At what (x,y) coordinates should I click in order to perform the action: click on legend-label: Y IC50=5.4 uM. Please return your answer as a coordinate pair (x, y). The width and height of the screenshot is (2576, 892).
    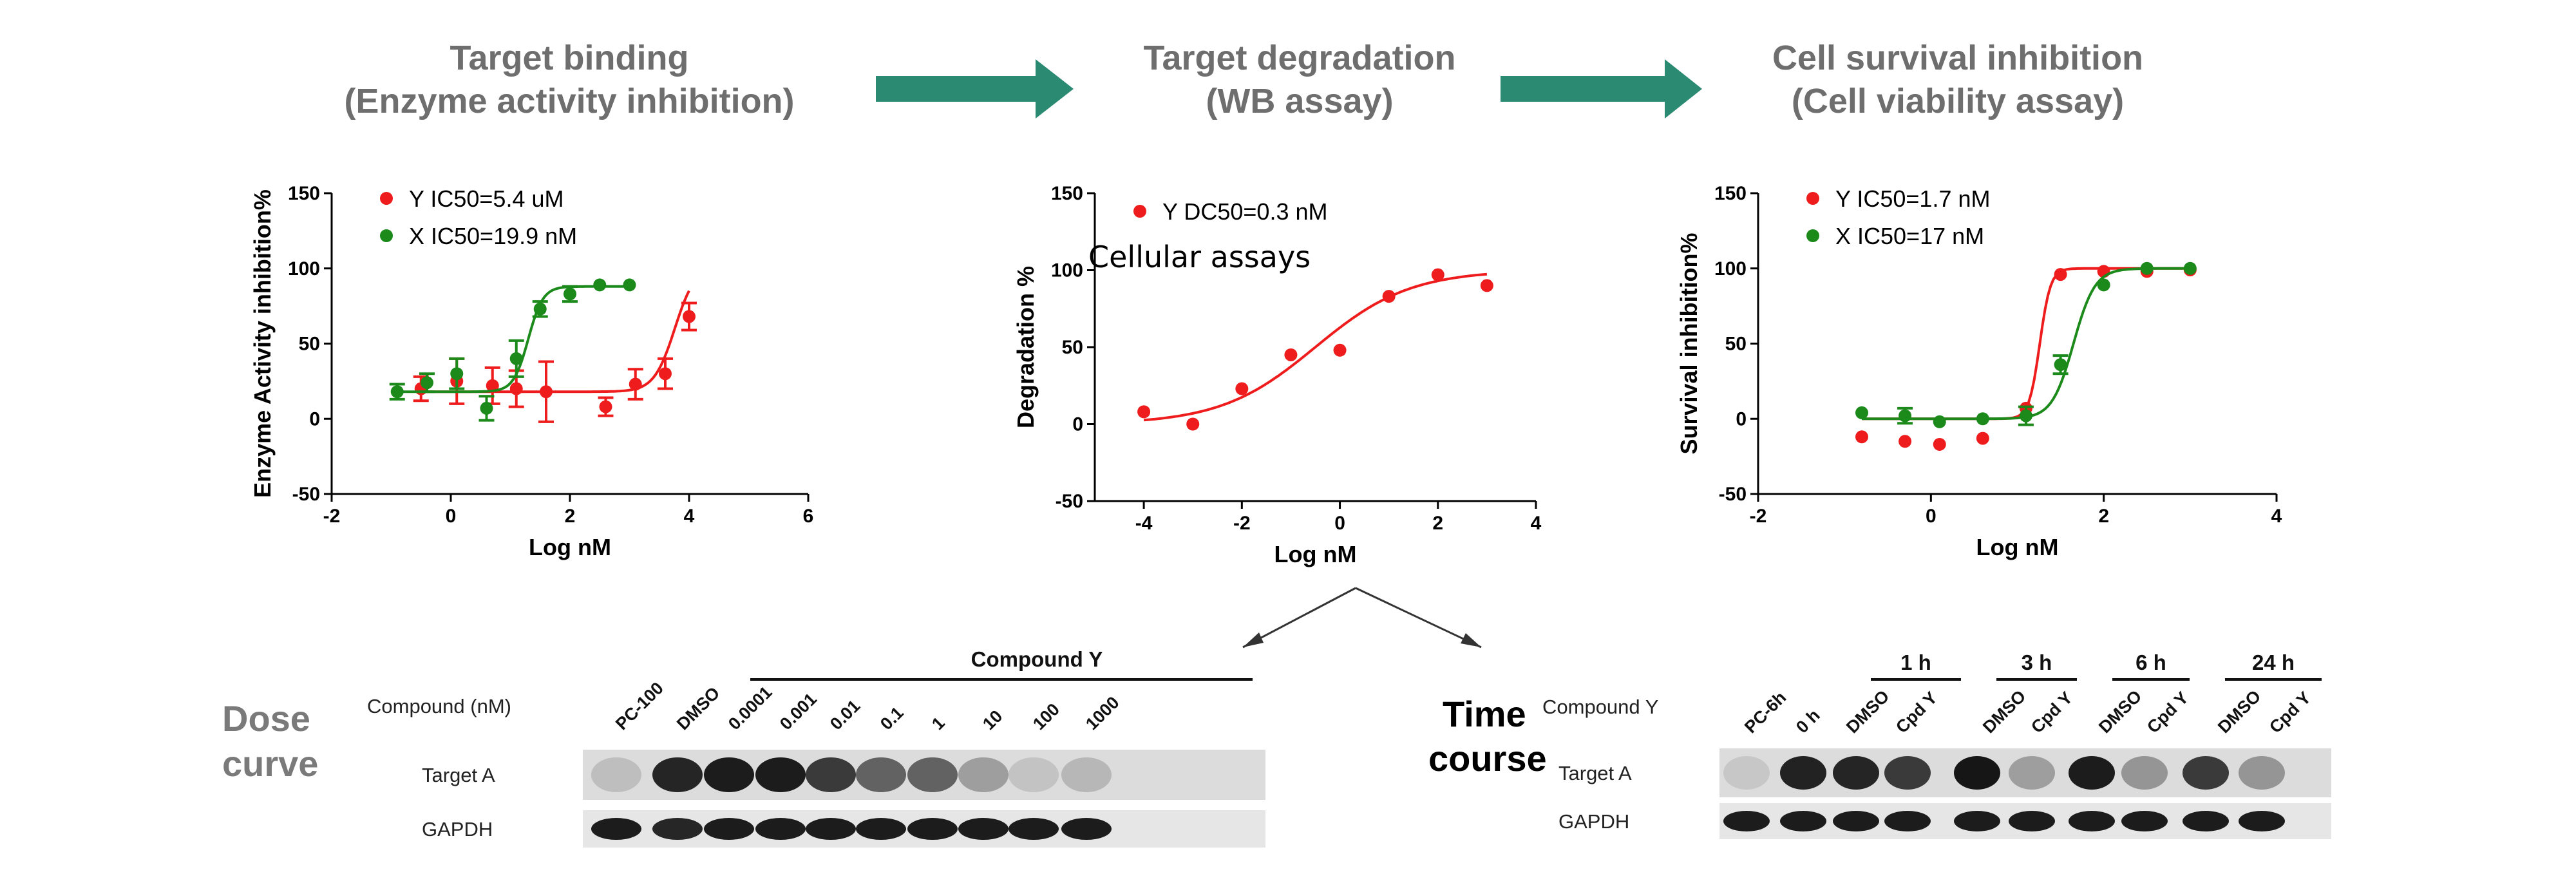
    Looking at the image, I should click on (486, 199).